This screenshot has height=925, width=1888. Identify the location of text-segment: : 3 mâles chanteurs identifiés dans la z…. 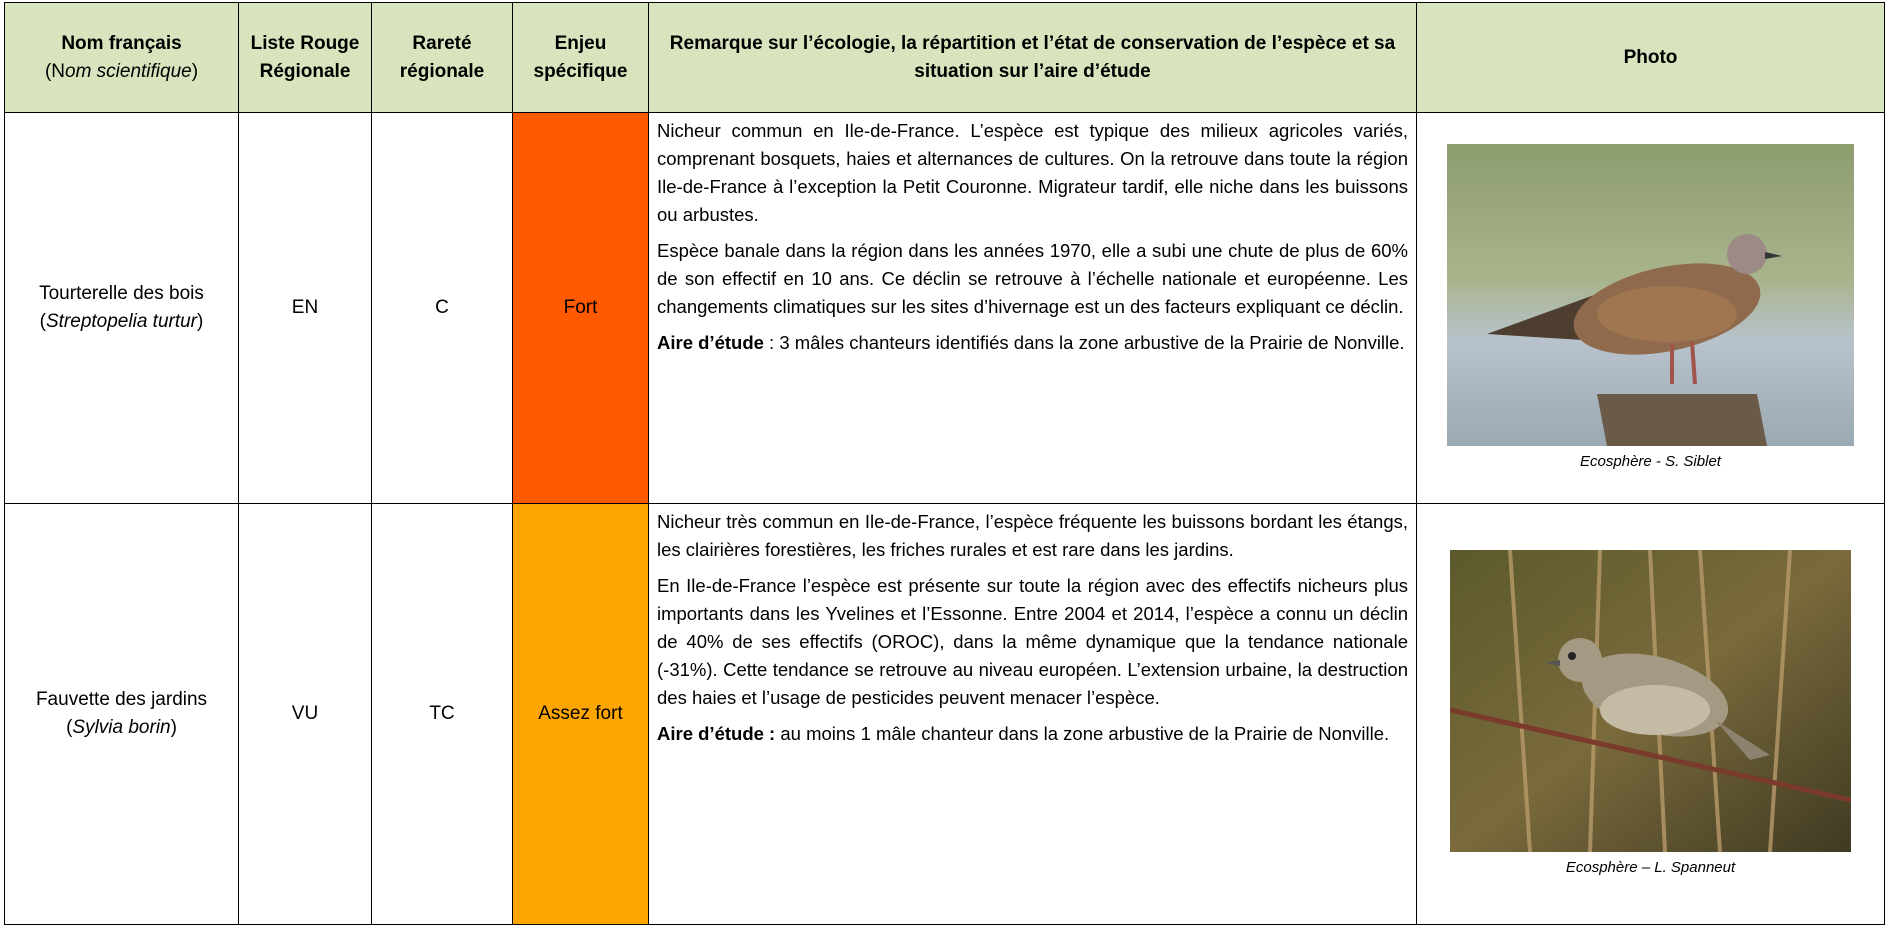
(1084, 342).